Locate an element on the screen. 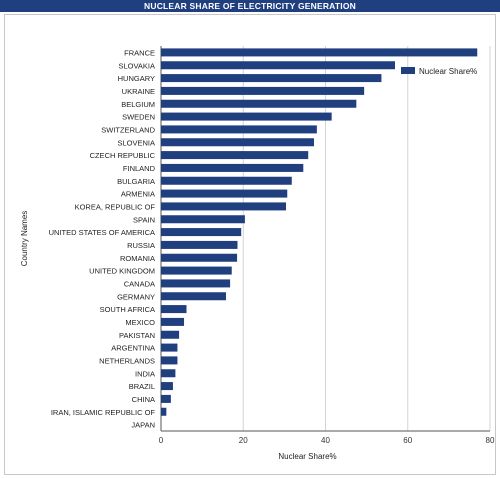 This screenshot has height=478, width=500. y-tick-label: FINLAND is located at coordinates (139, 168).